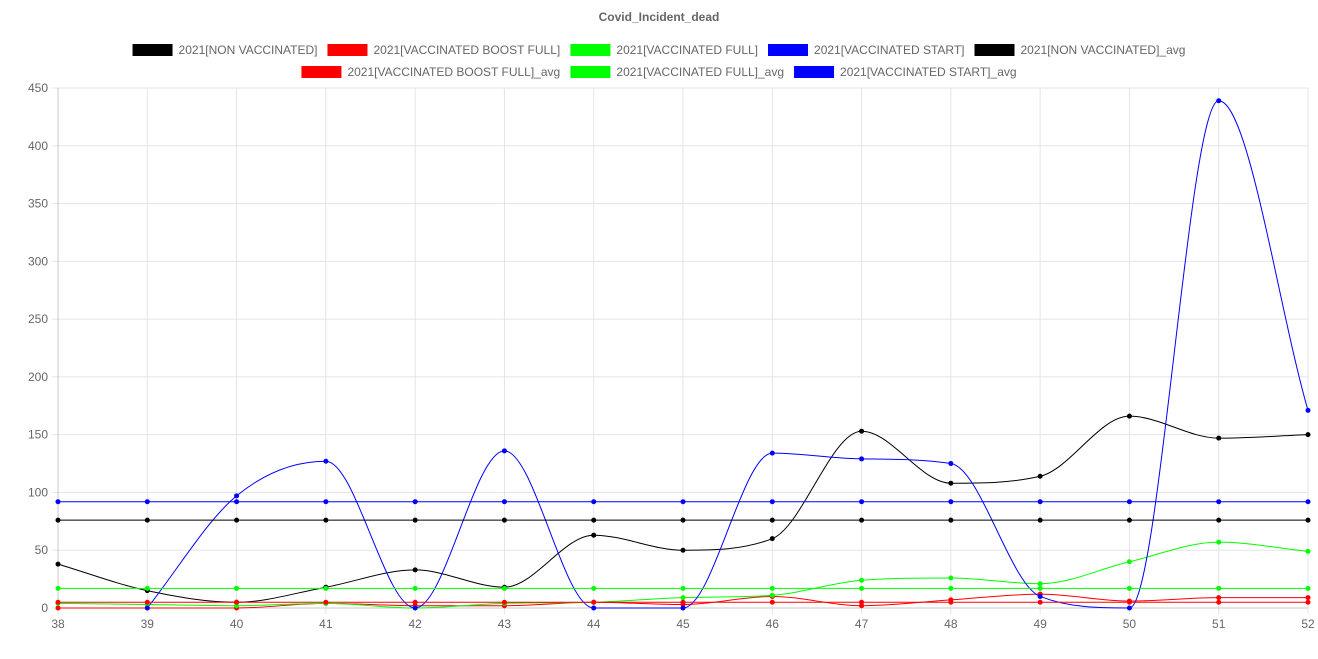  What do you see at coordinates (148, 624) in the screenshot?
I see `x-tick-label: 39` at bounding box center [148, 624].